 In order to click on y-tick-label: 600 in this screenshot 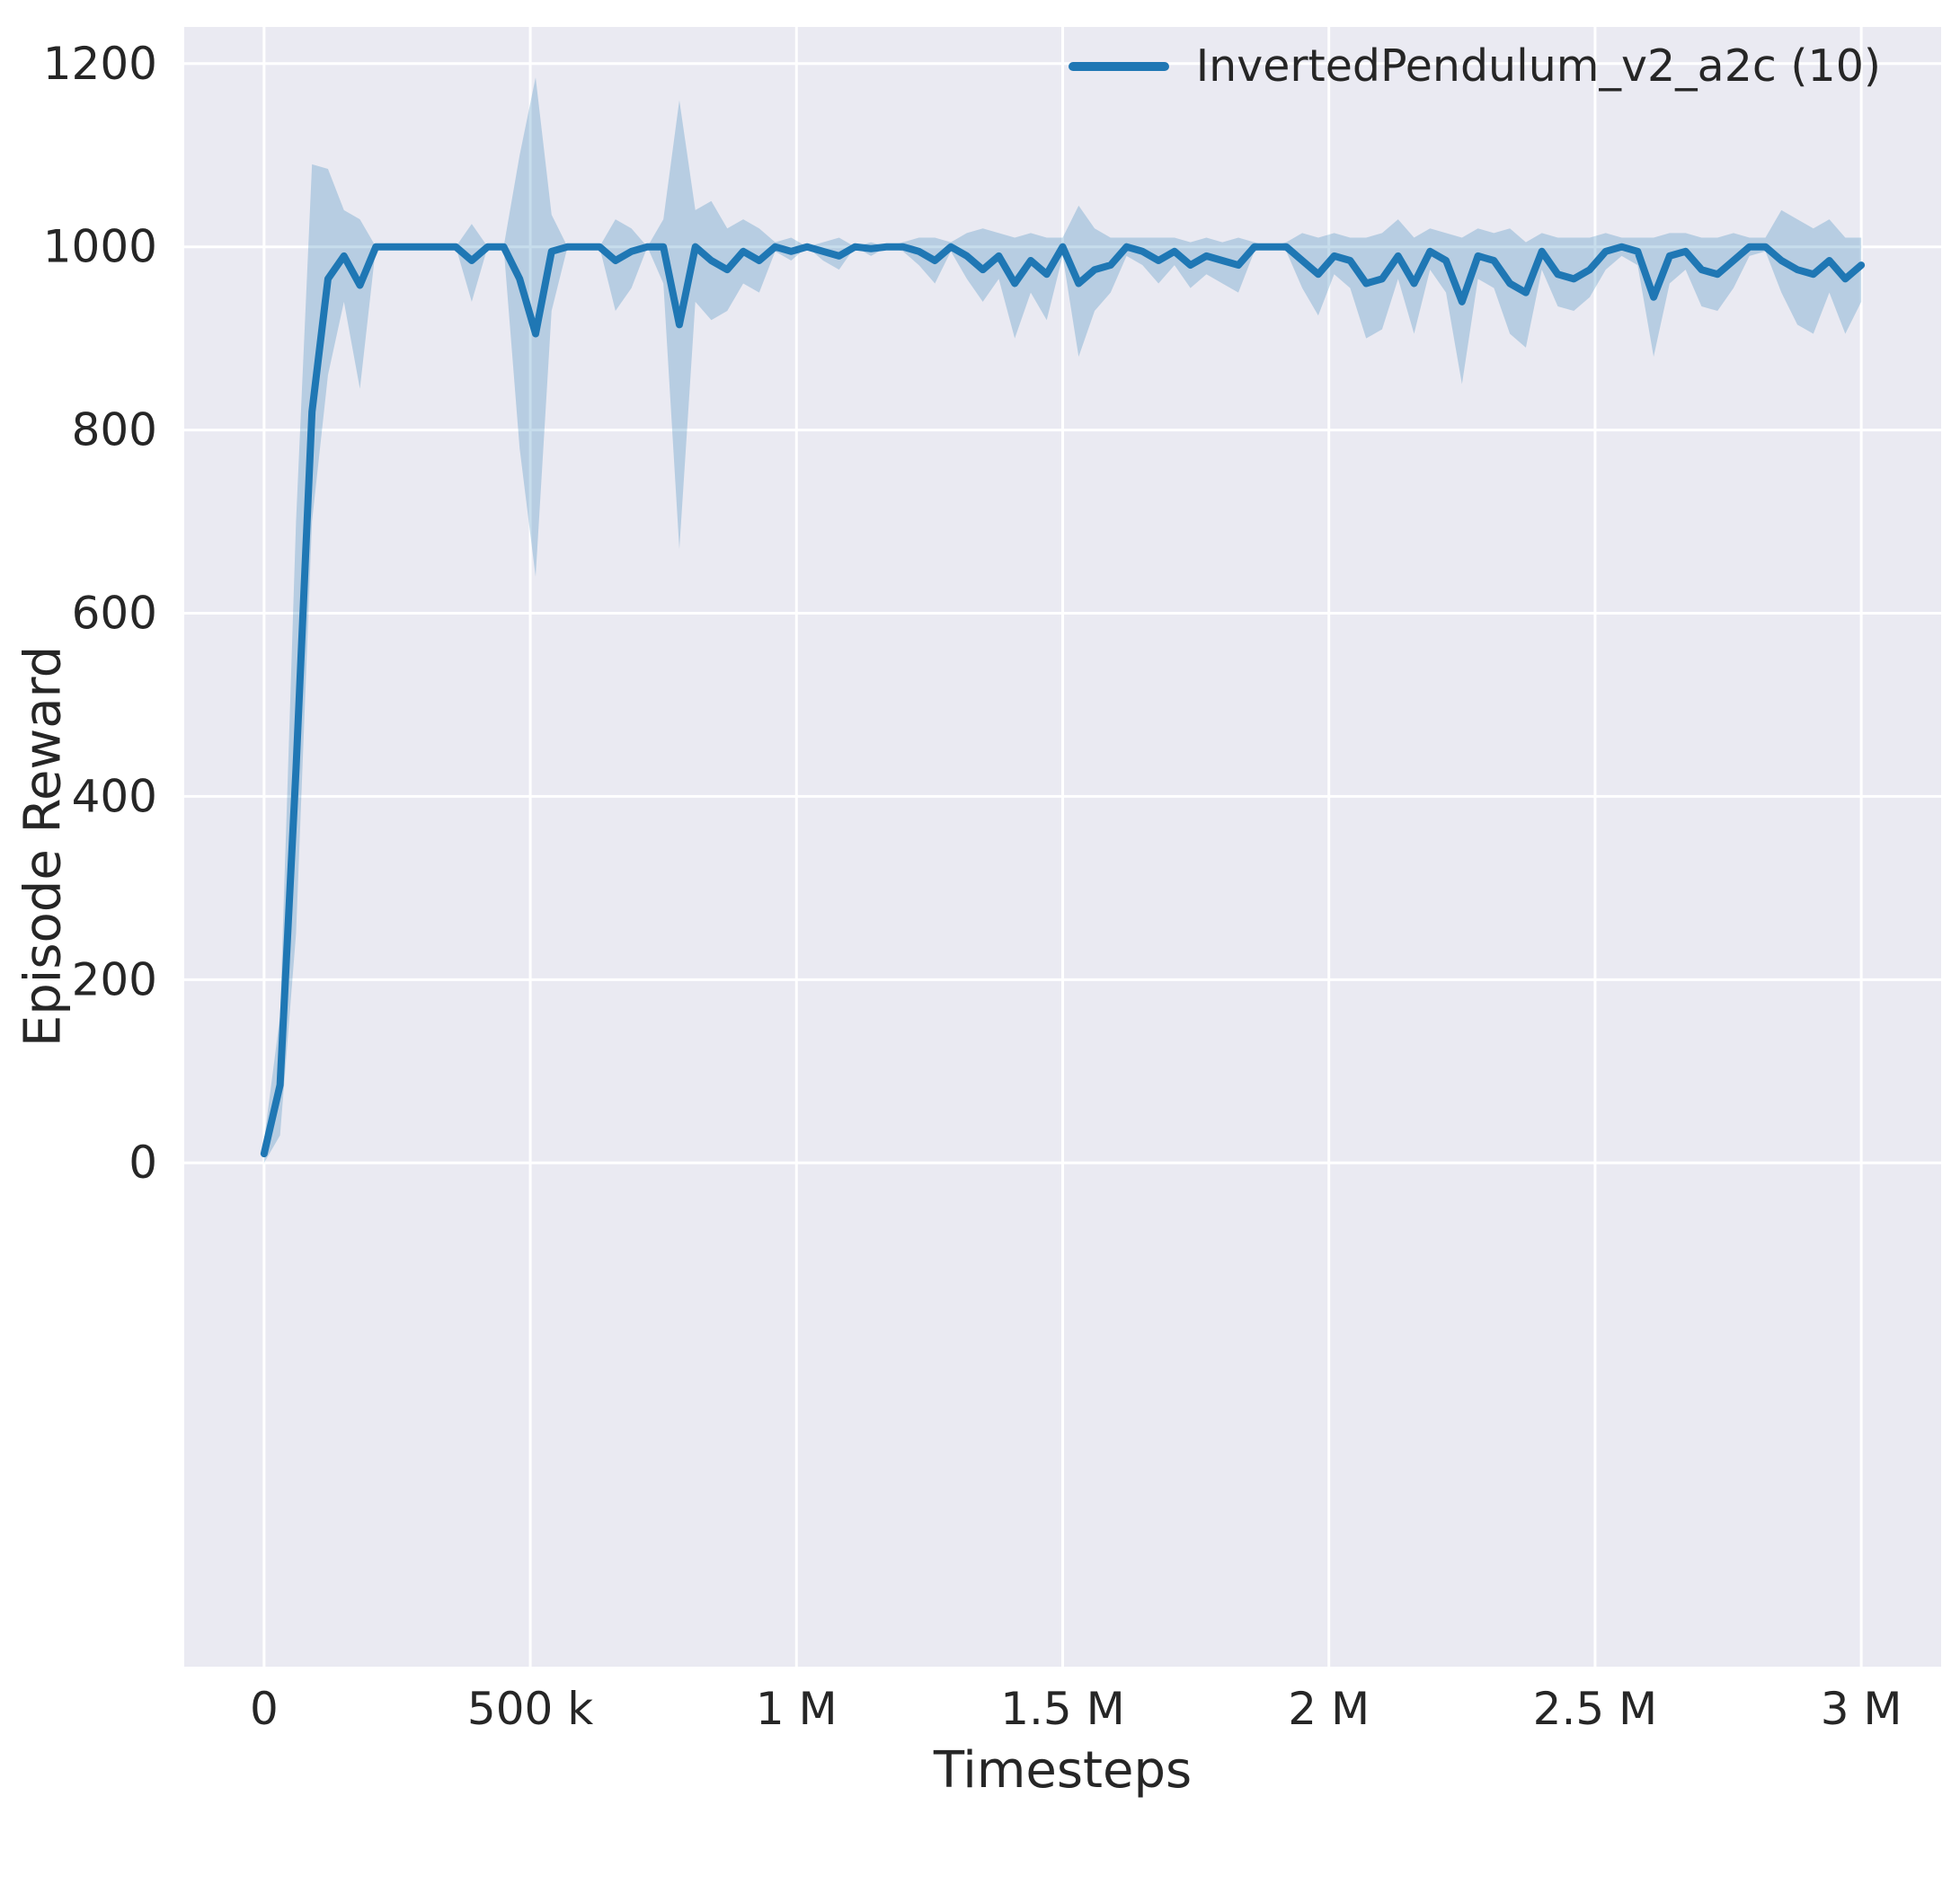, I will do `click(115, 614)`.